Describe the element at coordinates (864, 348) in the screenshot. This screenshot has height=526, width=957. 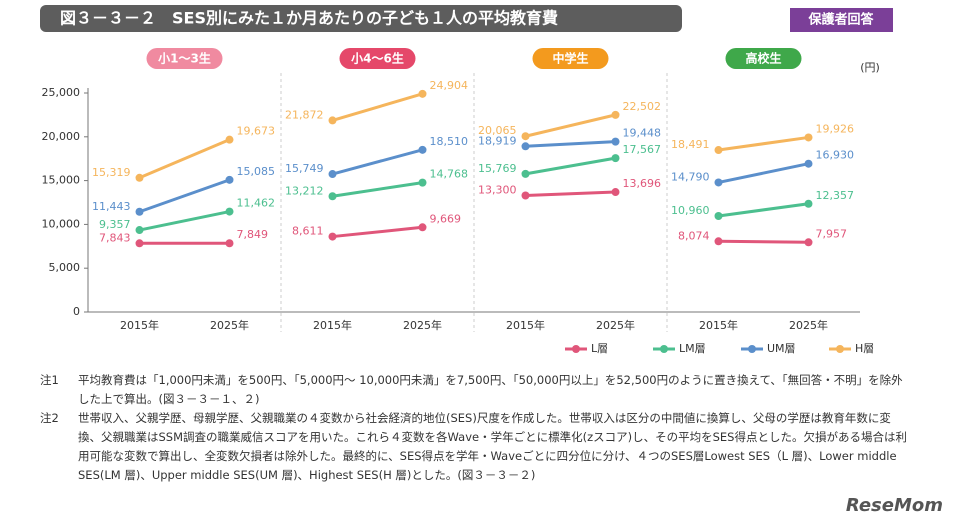
I see `legend-label: H層` at that location.